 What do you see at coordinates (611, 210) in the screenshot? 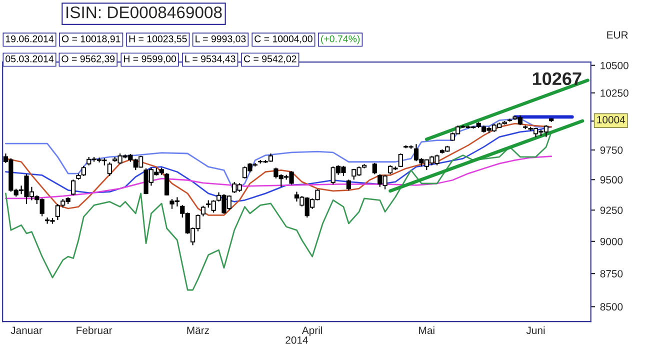
I see `y-tick-label: 9250` at bounding box center [611, 210].